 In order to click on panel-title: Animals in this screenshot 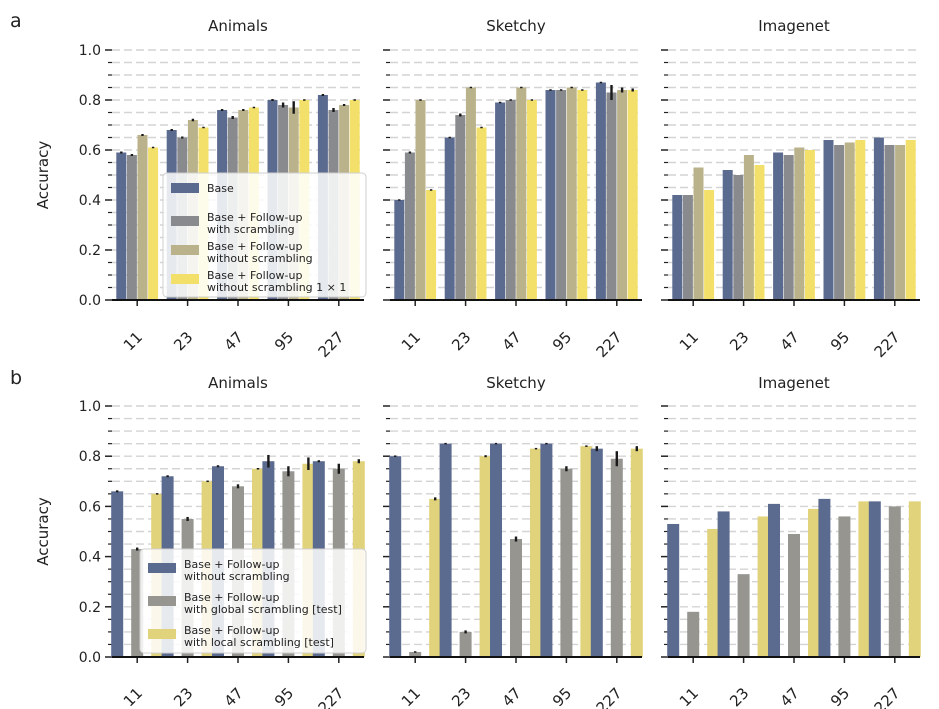, I will do `click(238, 383)`.